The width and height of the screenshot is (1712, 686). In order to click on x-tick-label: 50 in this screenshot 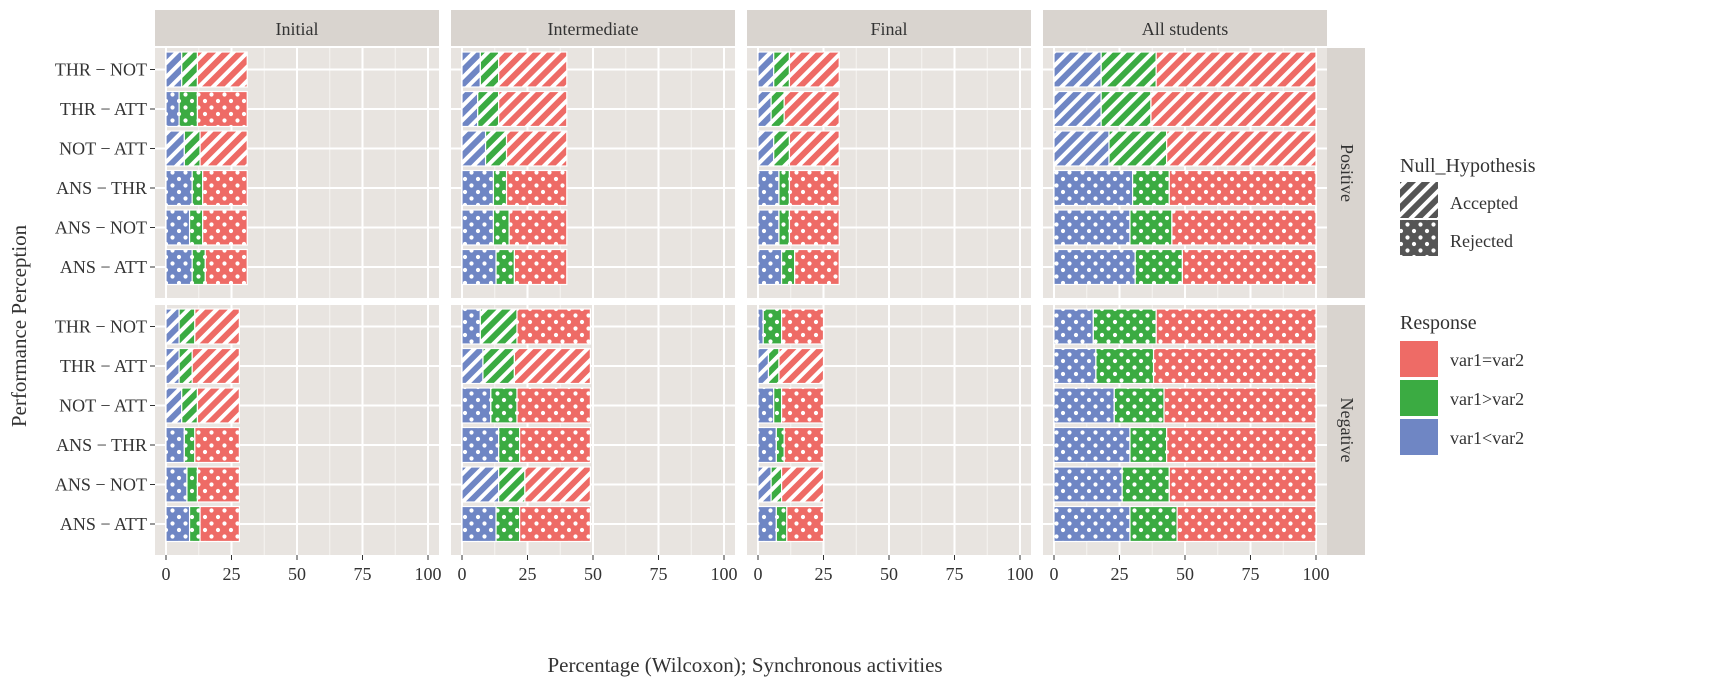, I will do `click(1185, 574)`.